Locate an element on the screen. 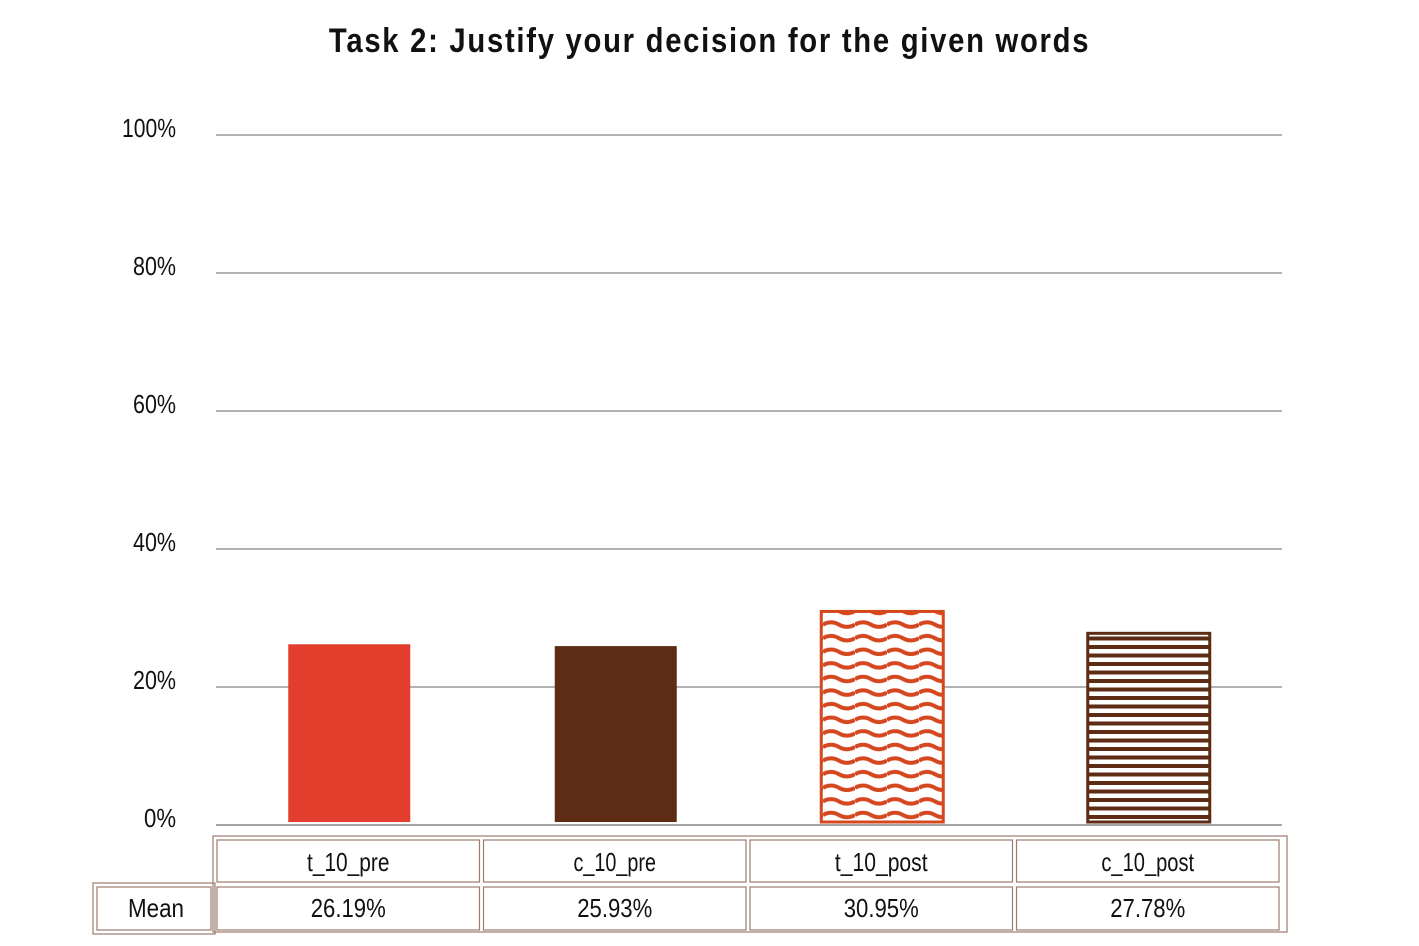  bar-t_10_pre is located at coordinates (349, 733).